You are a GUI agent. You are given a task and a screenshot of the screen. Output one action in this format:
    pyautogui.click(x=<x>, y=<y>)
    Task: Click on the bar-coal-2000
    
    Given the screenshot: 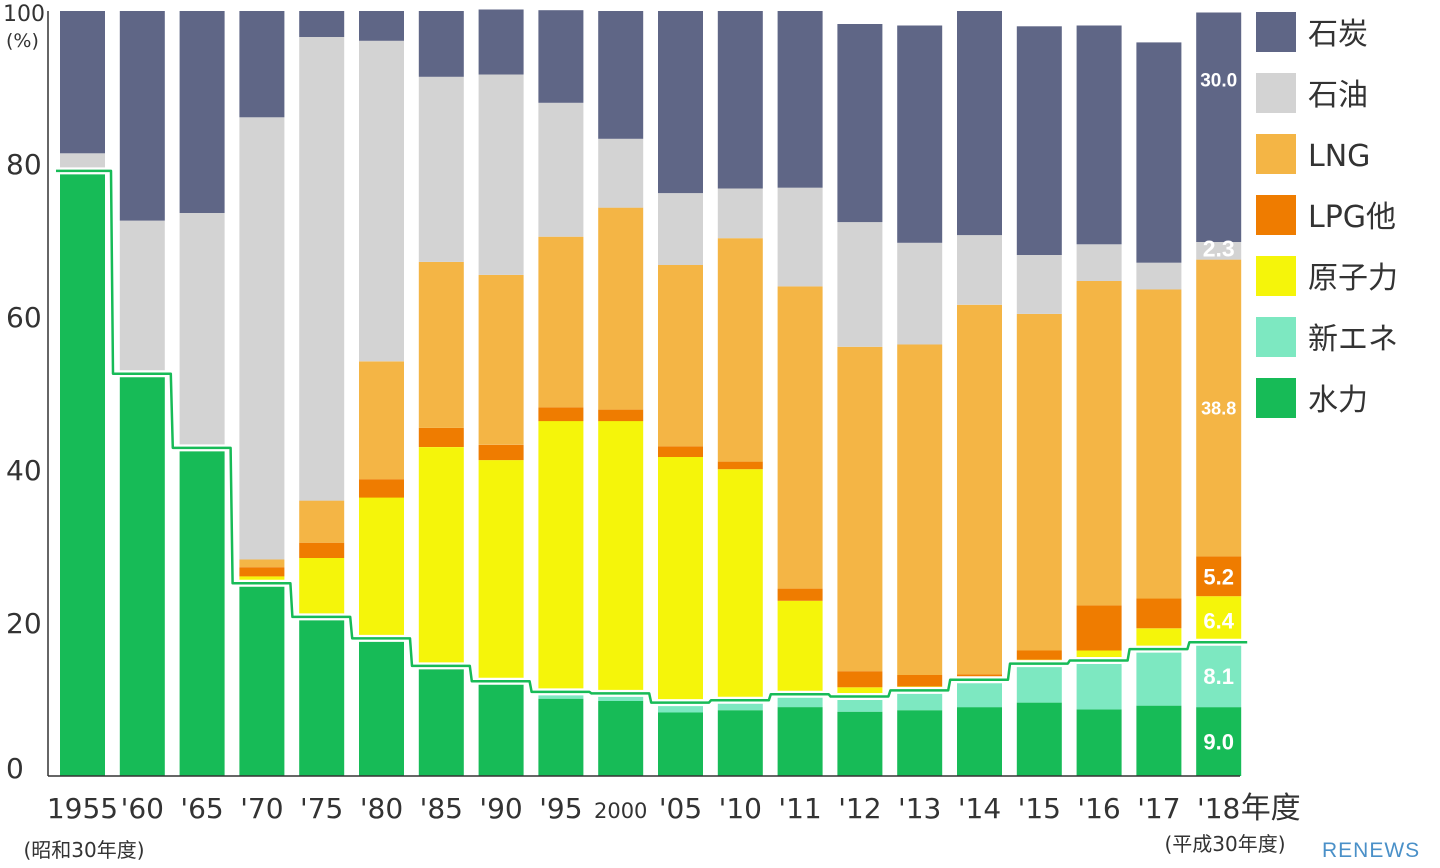 What is the action you would take?
    pyautogui.click(x=621, y=75)
    